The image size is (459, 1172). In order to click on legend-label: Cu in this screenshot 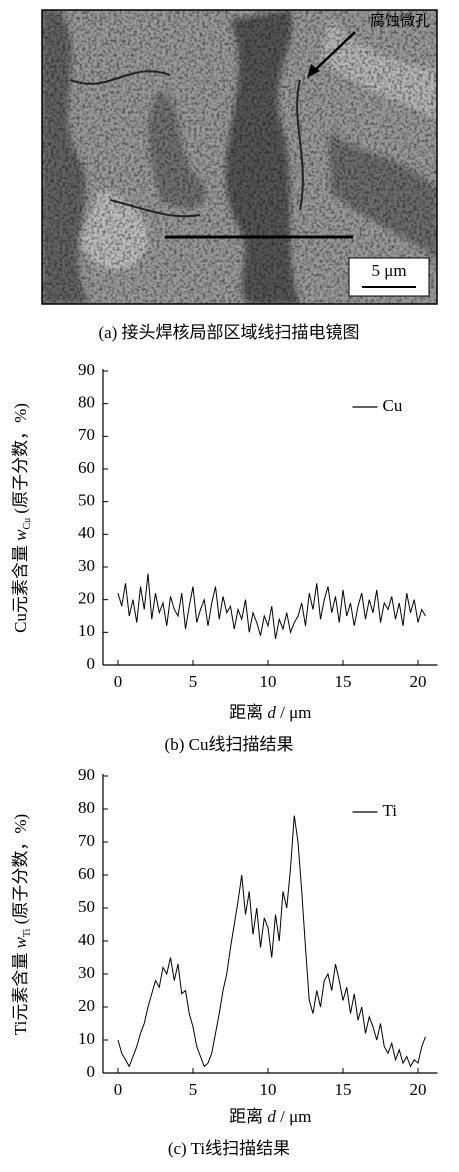, I will do `click(393, 405)`.